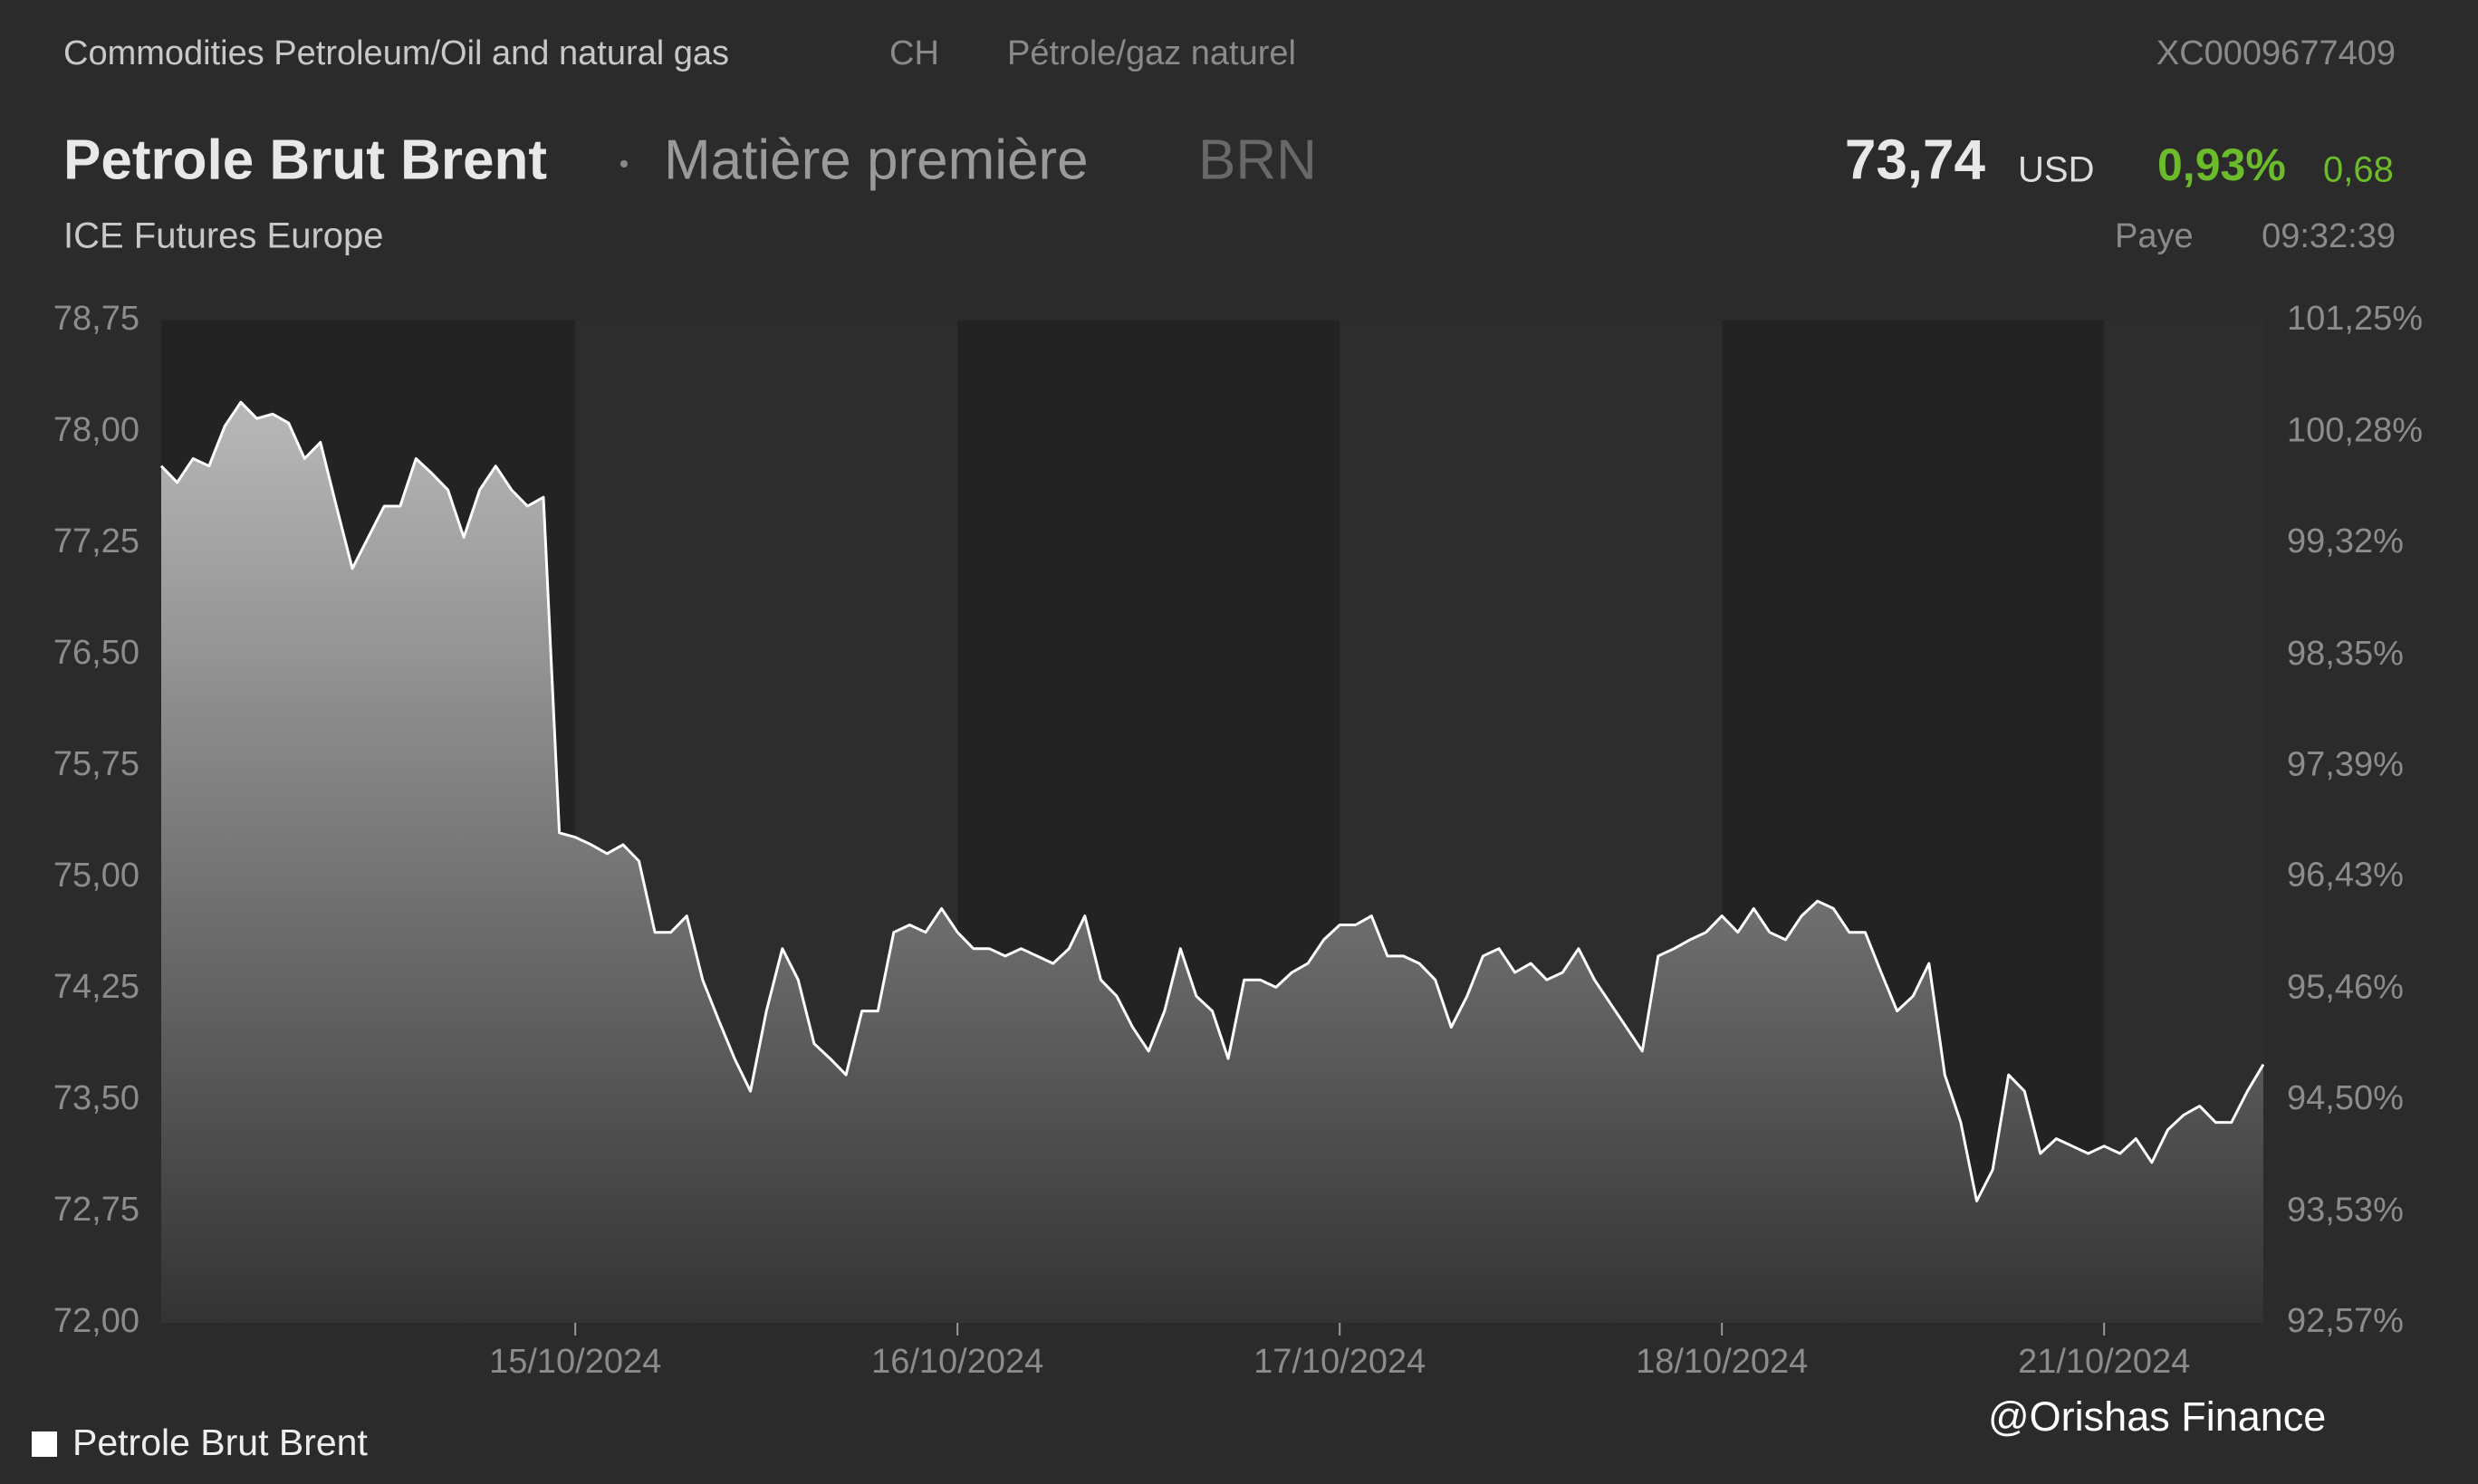 The width and height of the screenshot is (2478, 1484). What do you see at coordinates (1257, 160) in the screenshot?
I see `ticker: BRN` at bounding box center [1257, 160].